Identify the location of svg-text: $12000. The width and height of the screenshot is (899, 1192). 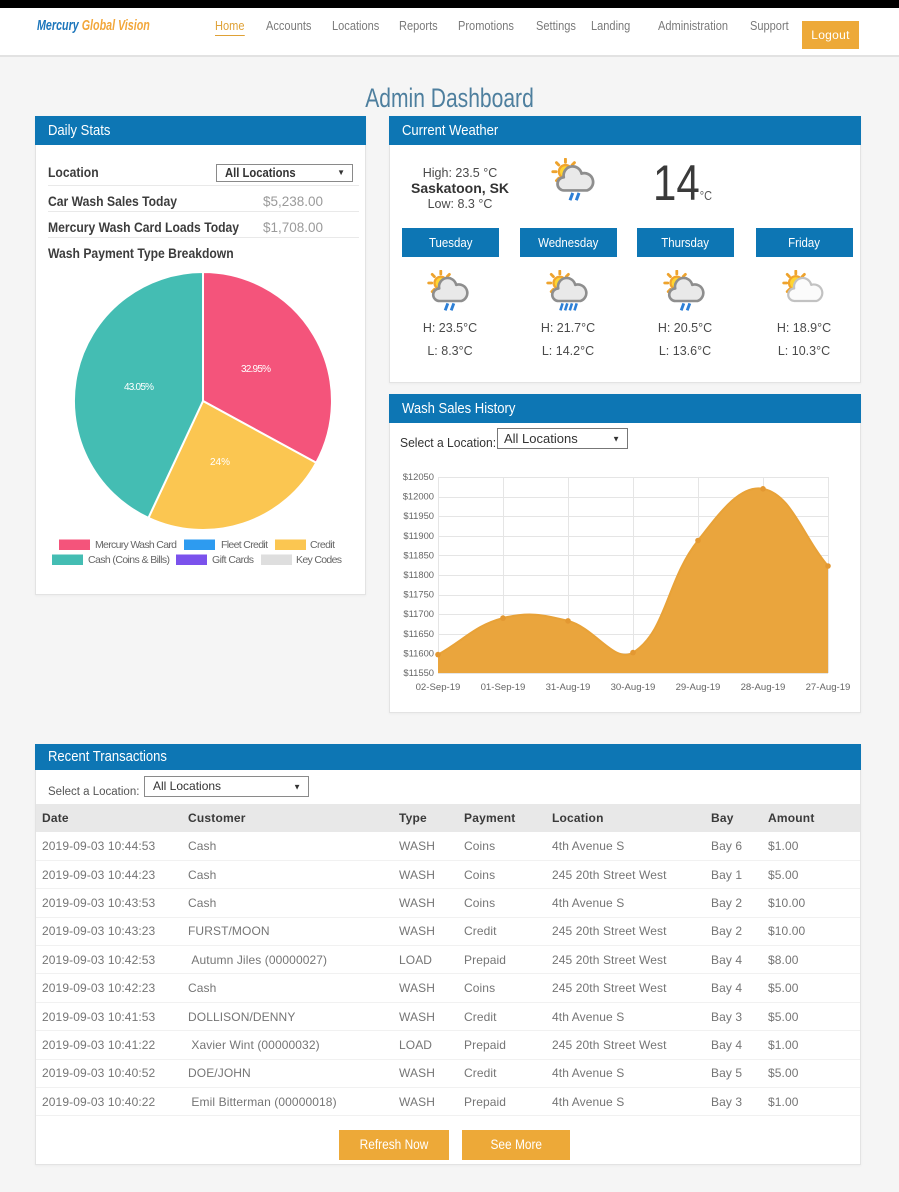
(418, 496).